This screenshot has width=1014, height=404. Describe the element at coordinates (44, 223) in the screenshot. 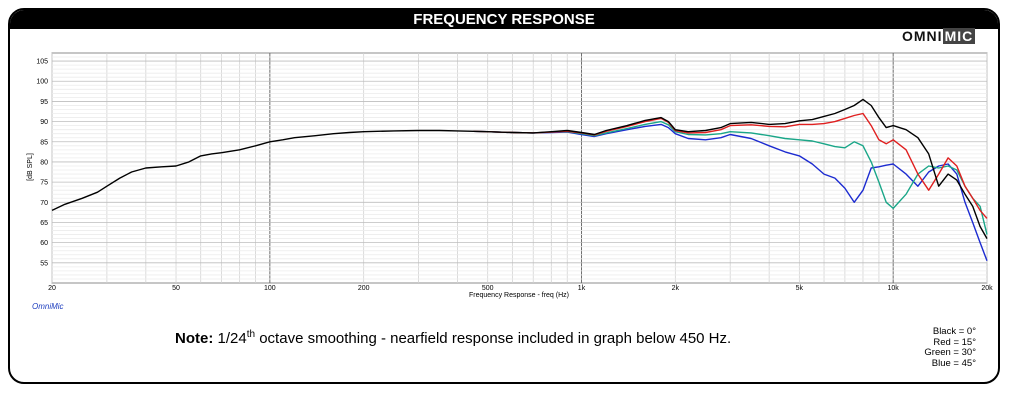

I see `y-tick-label: 65` at that location.